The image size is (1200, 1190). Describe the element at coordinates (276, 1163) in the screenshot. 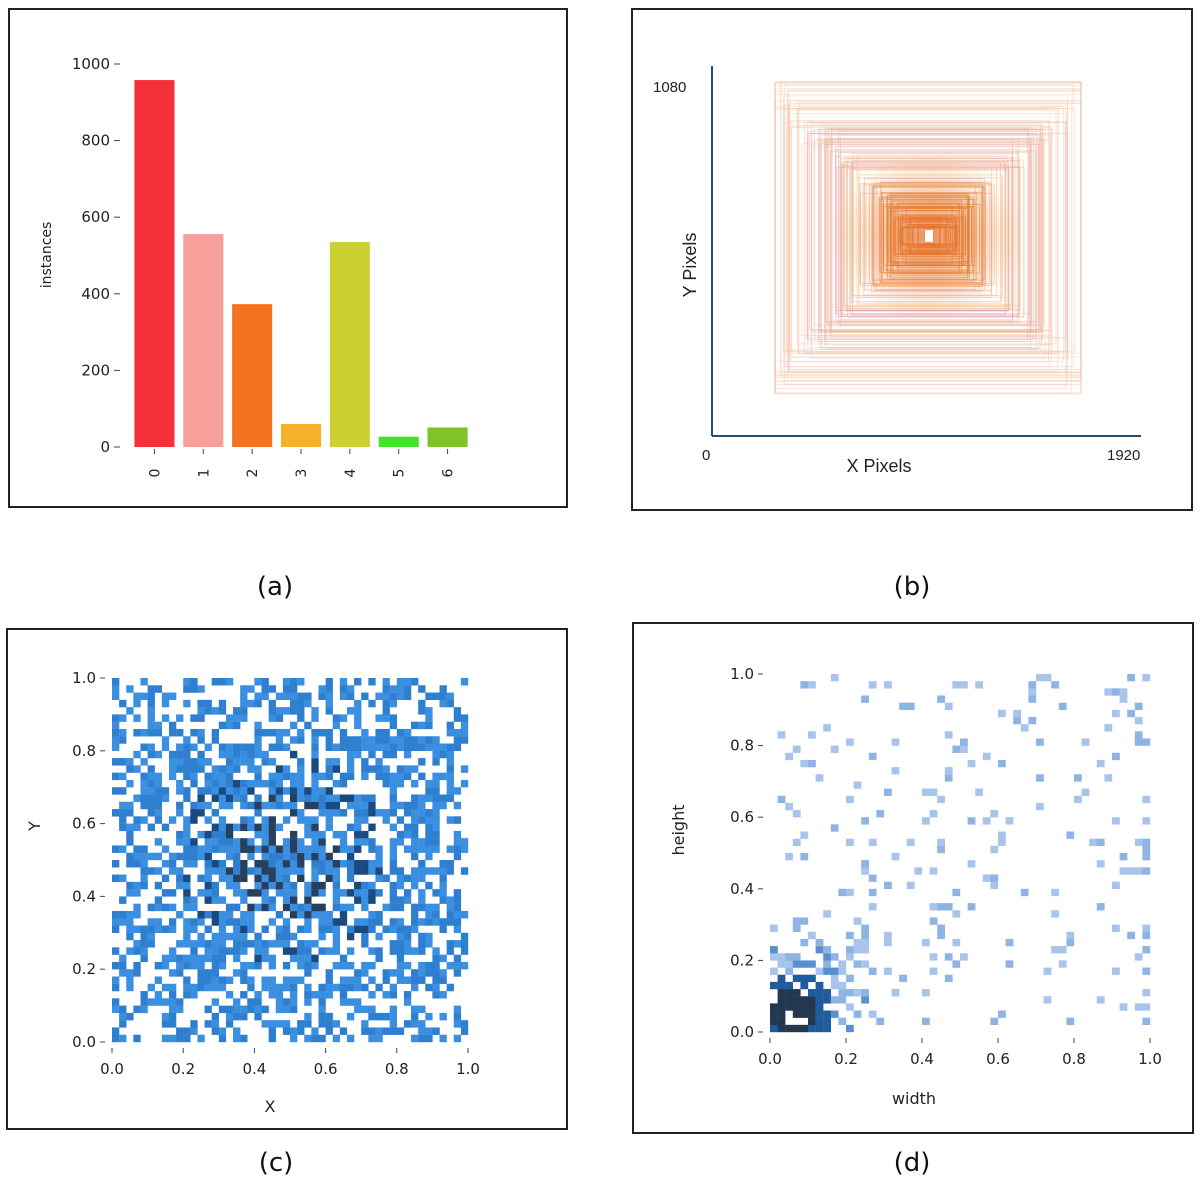

I see `caption-c: (c)` at that location.